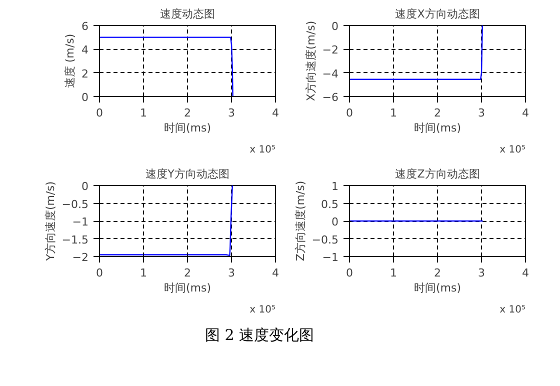  What do you see at coordinates (330, 73) in the screenshot?
I see `y-tick-label: −4` at bounding box center [330, 73].